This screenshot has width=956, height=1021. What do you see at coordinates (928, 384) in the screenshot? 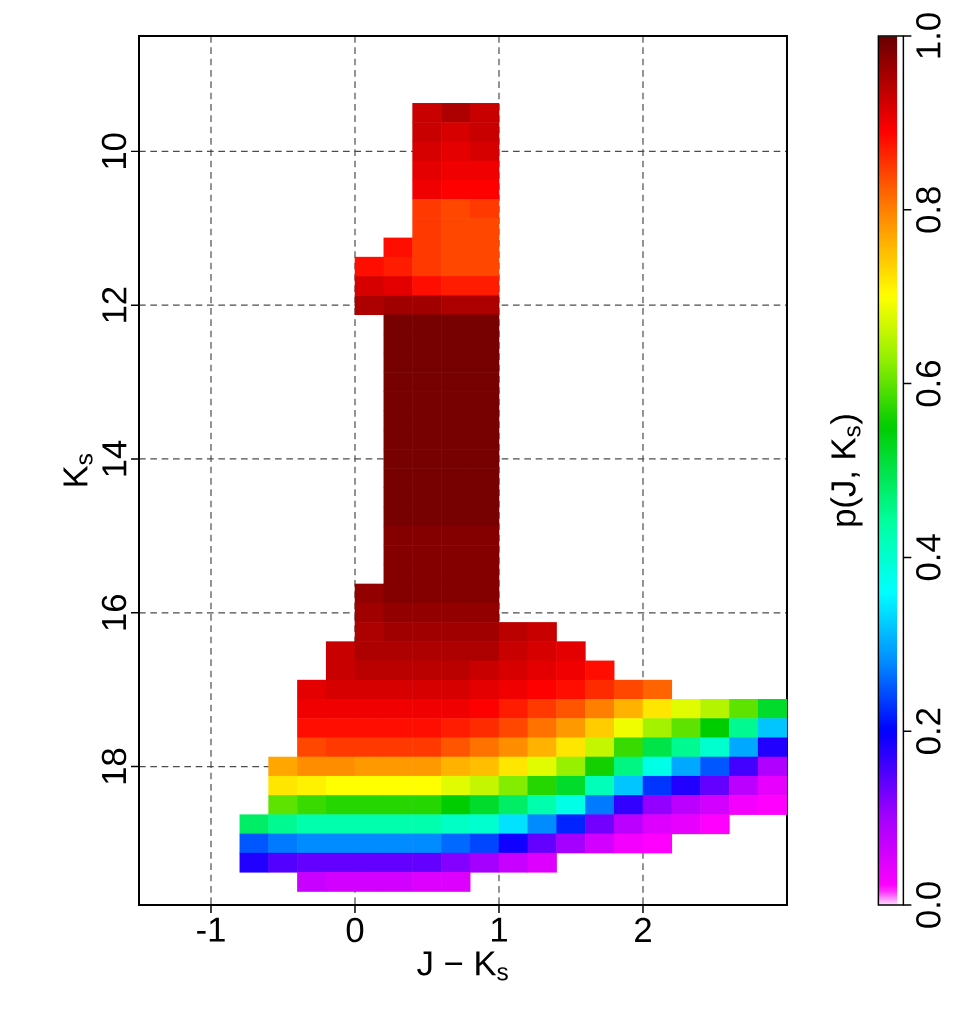
I see `color-bar-label: 0.6` at bounding box center [928, 384].